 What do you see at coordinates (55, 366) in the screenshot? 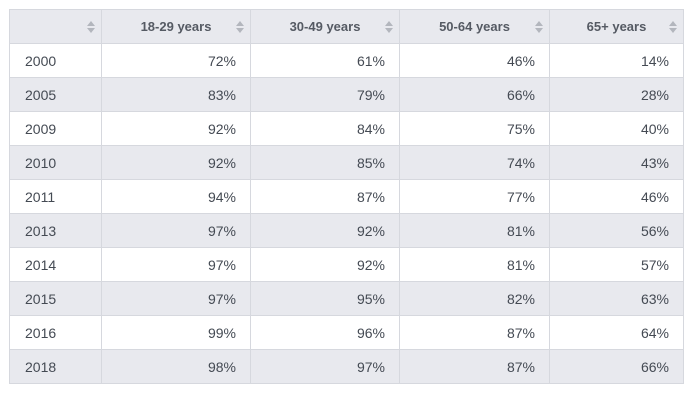
I see `cell-year: 2018` at bounding box center [55, 366].